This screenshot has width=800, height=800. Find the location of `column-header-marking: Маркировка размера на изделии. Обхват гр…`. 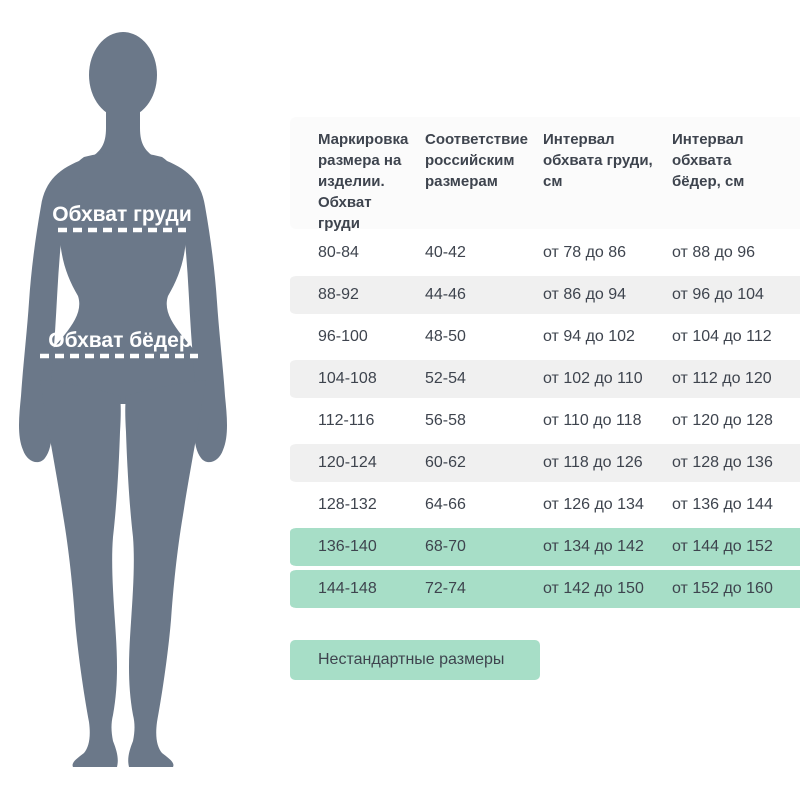

column-header-marking: Маркировка размера на изделии. Обхват гр… is located at coordinates (363, 181).